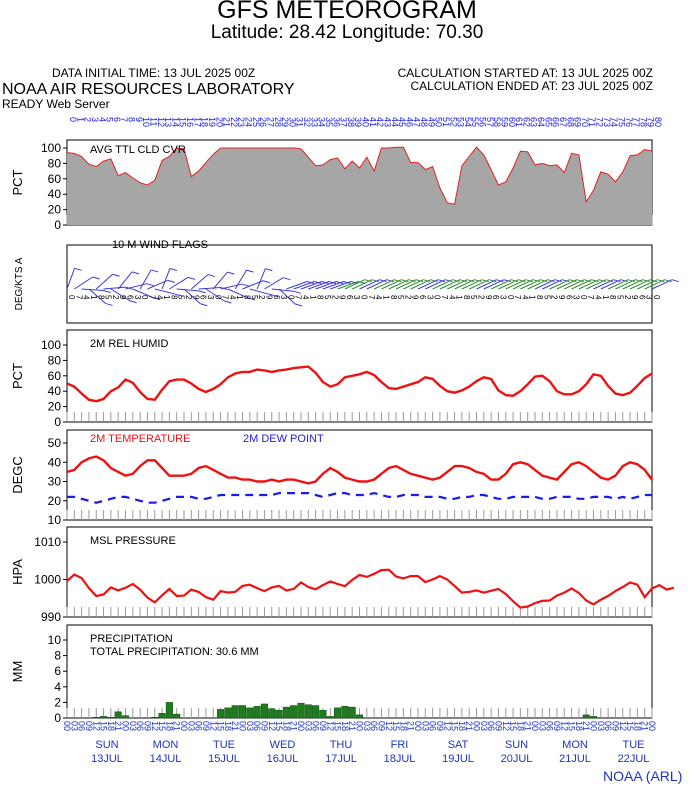  Describe the element at coordinates (497, 122) in the screenshot. I see `top-axis-label: 58` at that location.